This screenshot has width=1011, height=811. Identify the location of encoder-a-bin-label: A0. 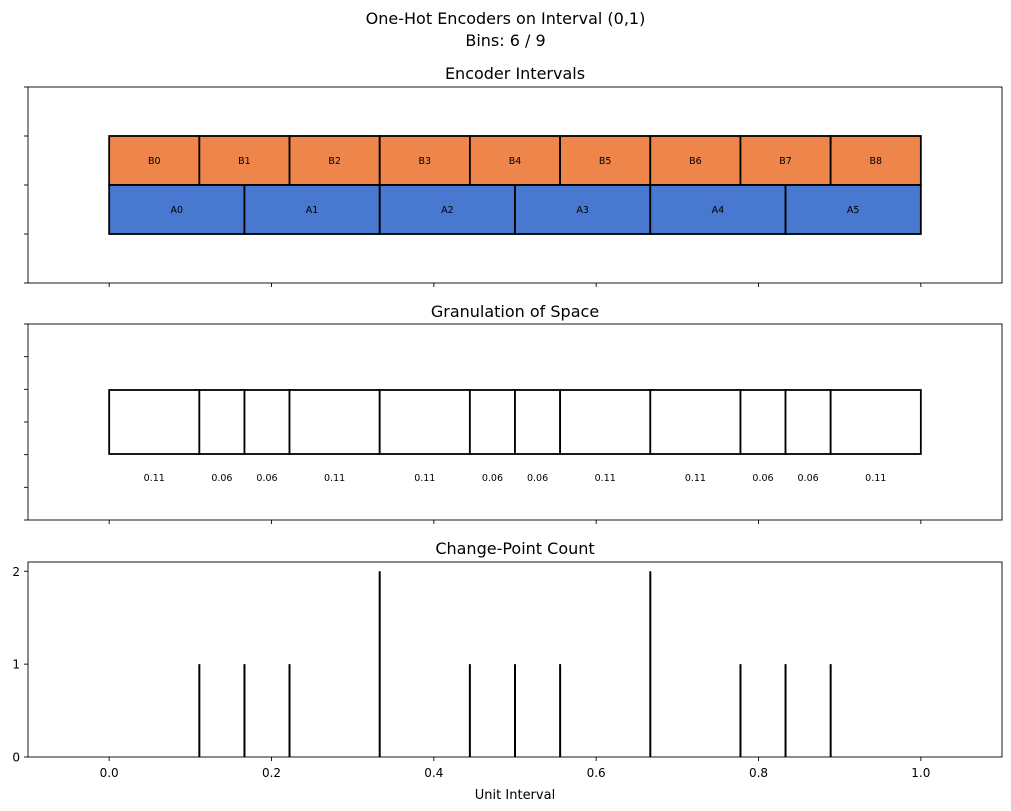
(177, 210).